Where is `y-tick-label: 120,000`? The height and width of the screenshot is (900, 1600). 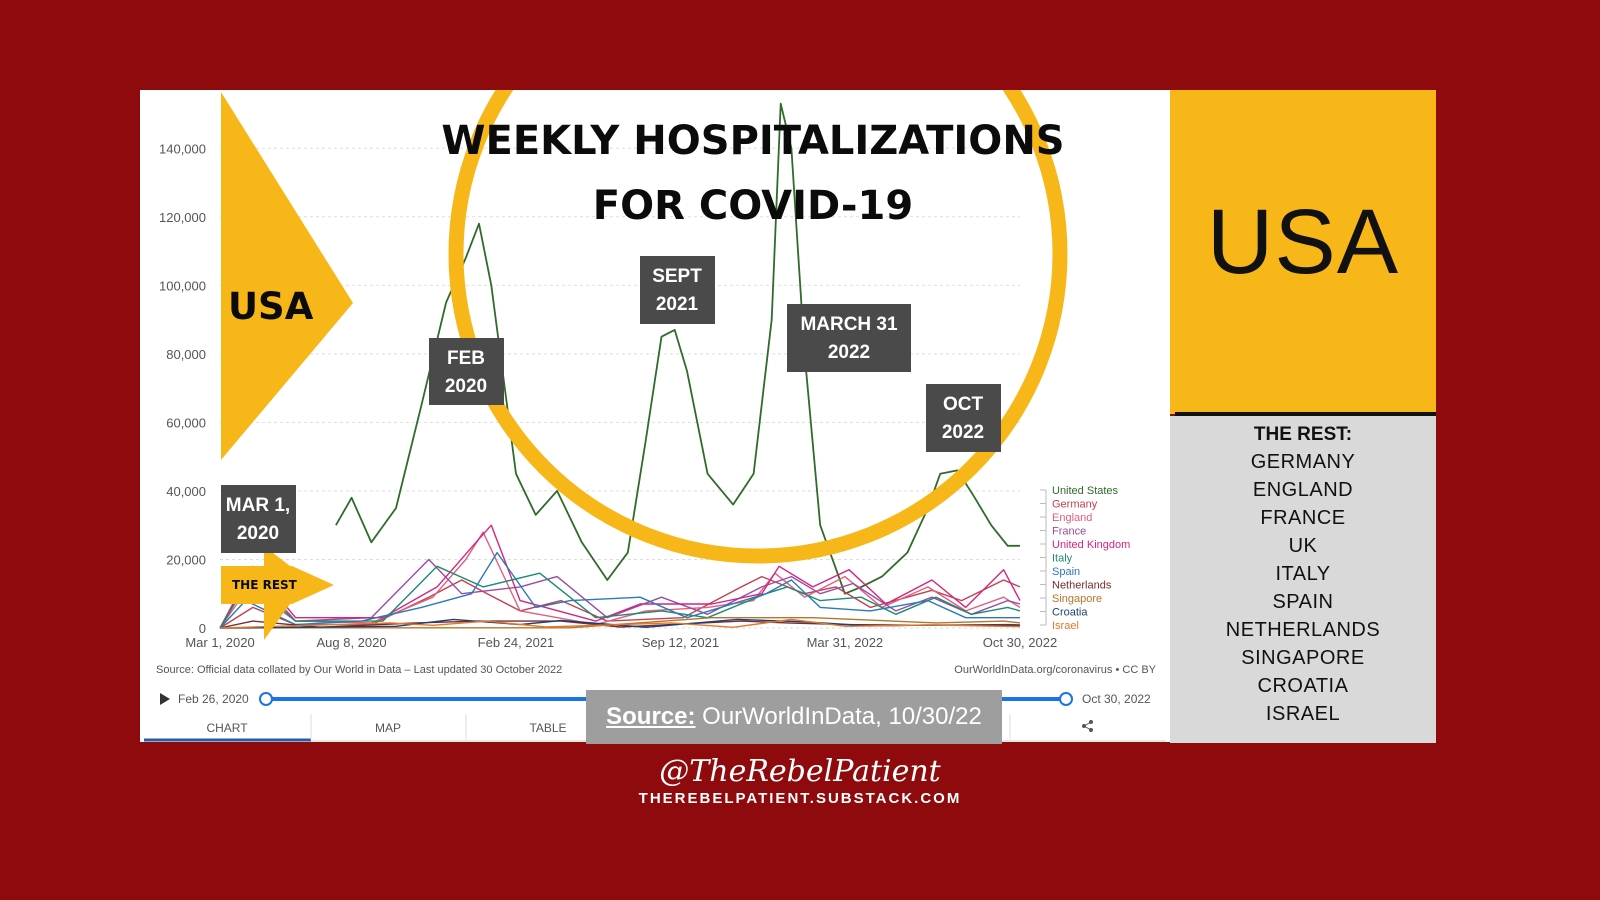
y-tick-label: 120,000 is located at coordinates (182, 217).